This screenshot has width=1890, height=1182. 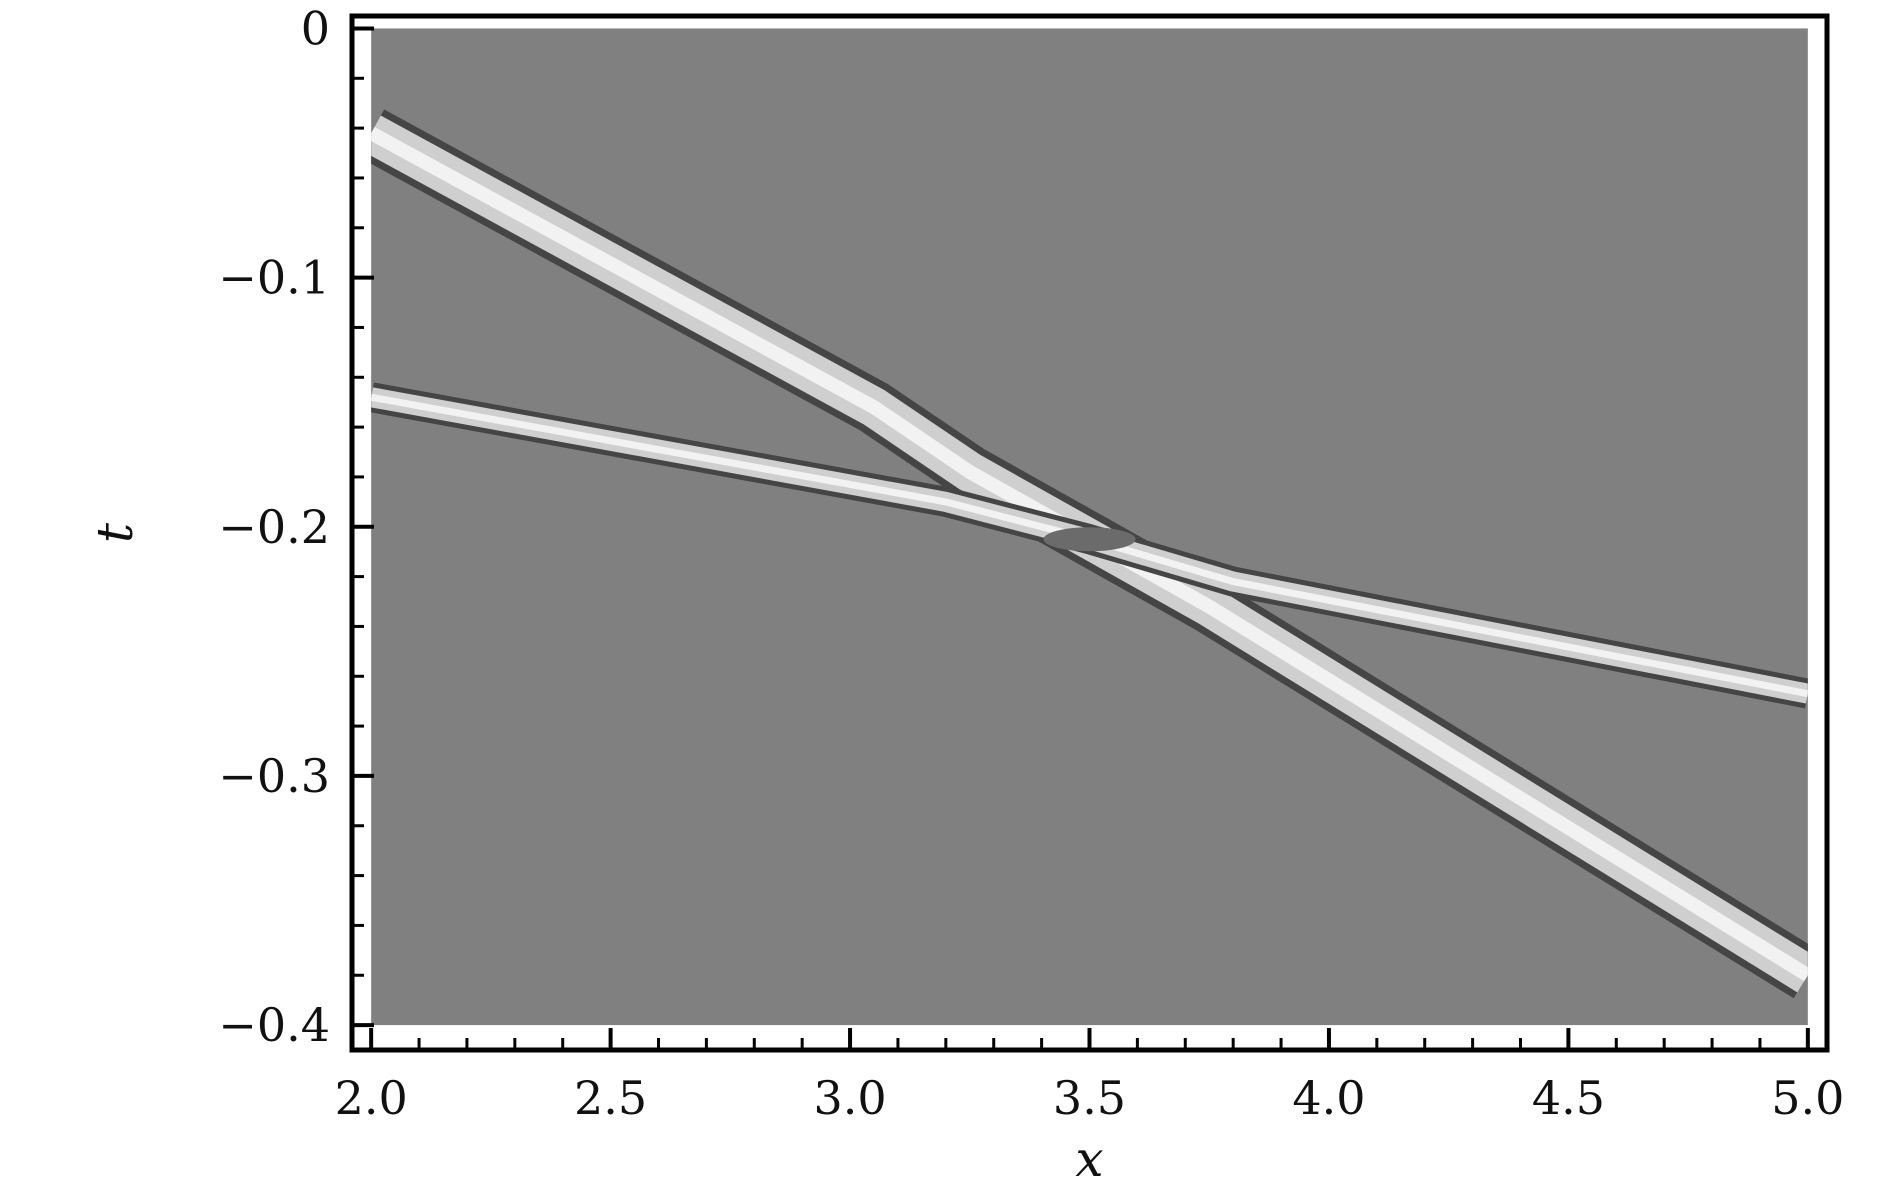 I want to click on x-tick-label: 2.5, so click(x=610, y=1098).